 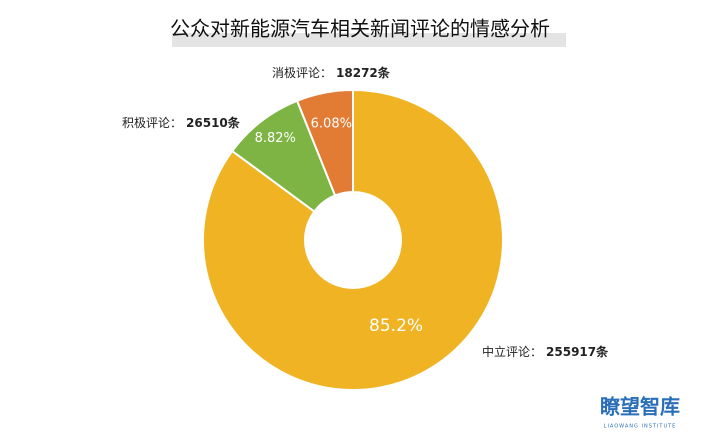 I want to click on percentage-label: 8.82%, so click(x=275, y=138).